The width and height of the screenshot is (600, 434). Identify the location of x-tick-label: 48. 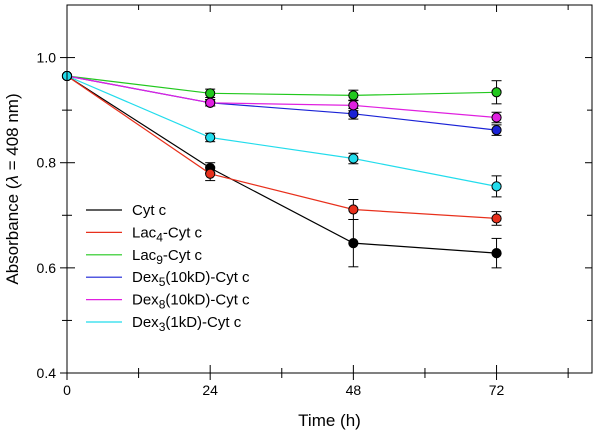
(354, 390).